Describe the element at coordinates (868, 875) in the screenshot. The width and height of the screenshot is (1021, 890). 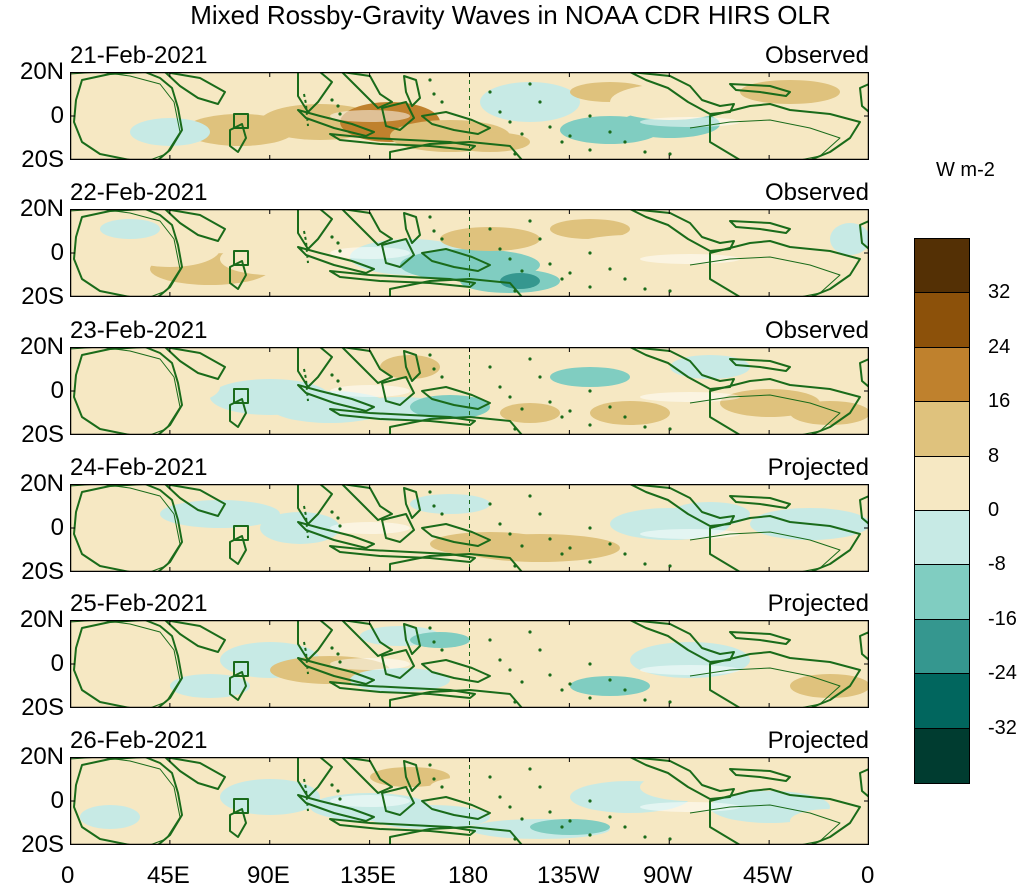
I see `longitude-label: 0` at that location.